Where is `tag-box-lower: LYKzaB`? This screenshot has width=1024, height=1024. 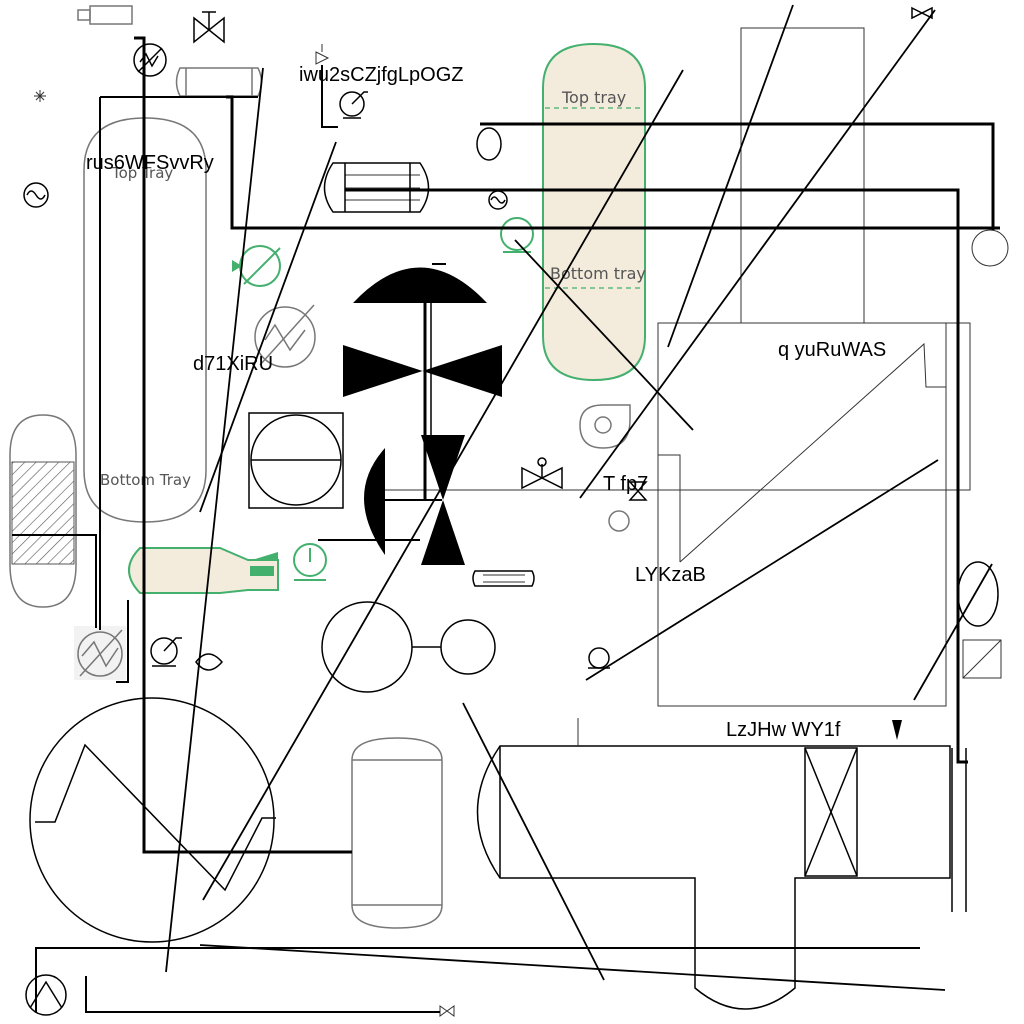 tag-box-lower: LYKzaB is located at coordinates (670, 575).